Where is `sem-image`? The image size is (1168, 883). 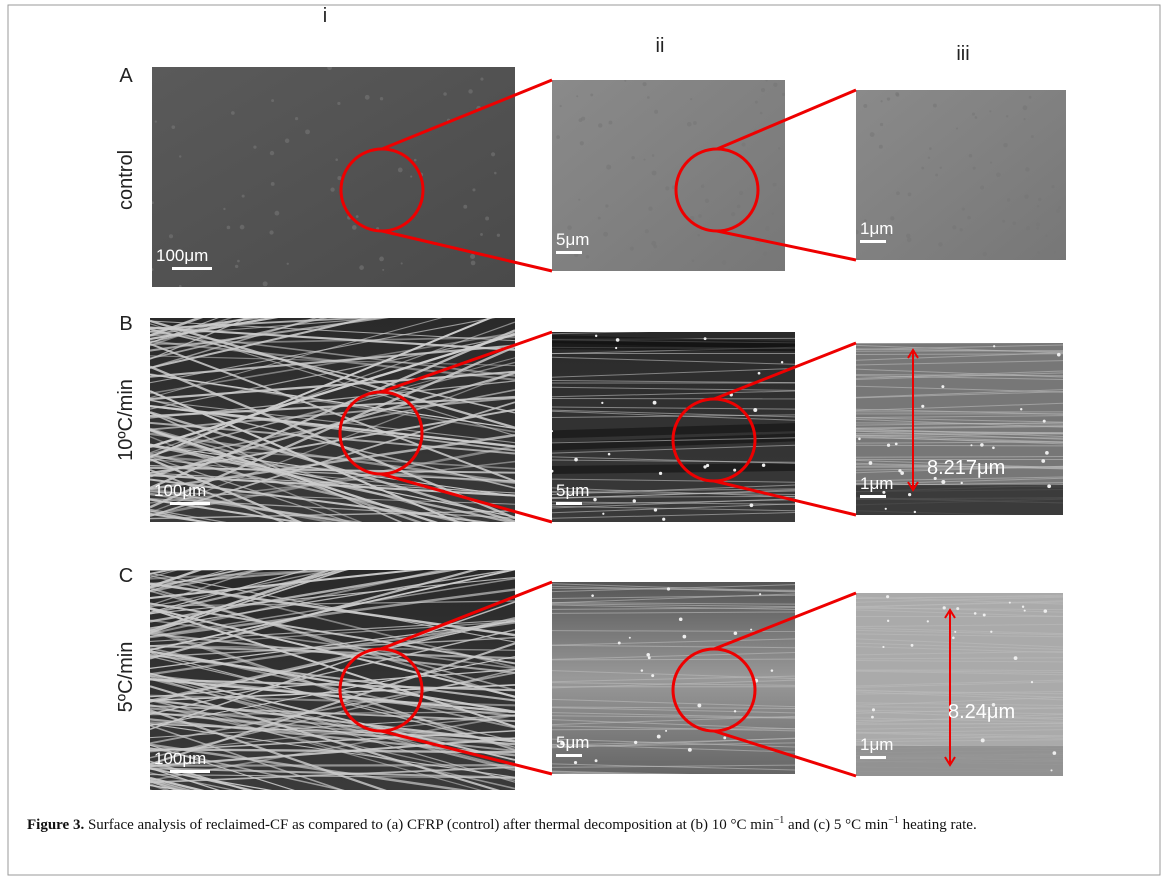 sem-image is located at coordinates (668, 175).